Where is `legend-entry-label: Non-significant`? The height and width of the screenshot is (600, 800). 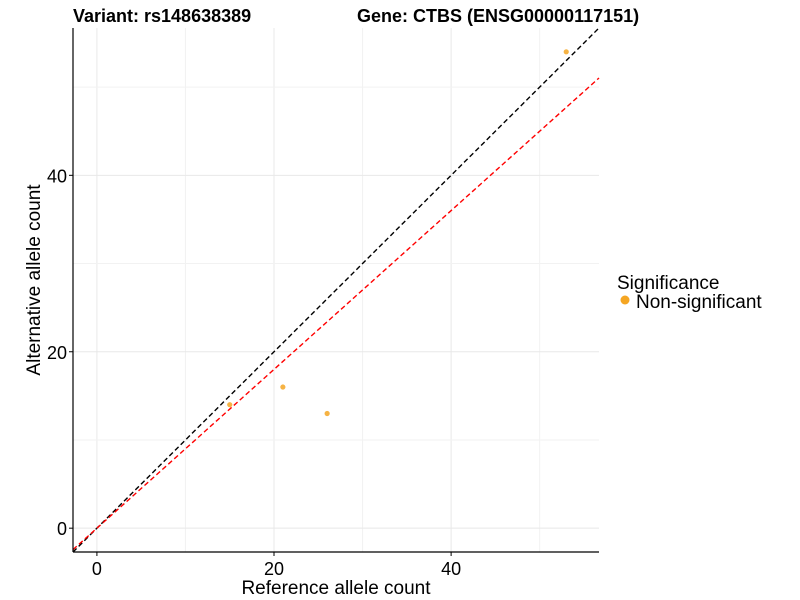 legend-entry-label: Non-significant is located at coordinates (699, 302).